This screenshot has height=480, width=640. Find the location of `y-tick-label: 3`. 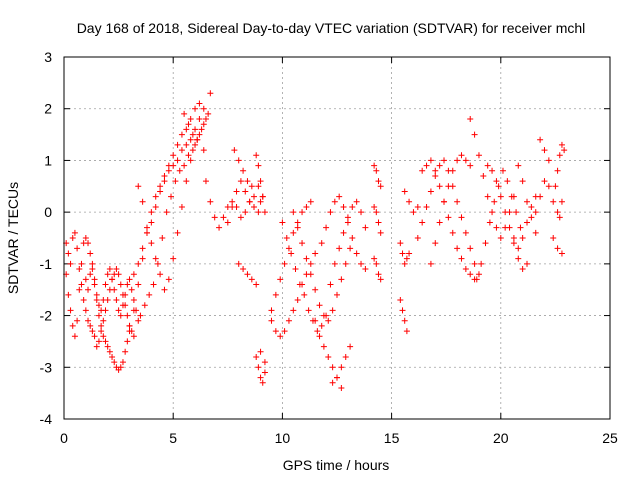

y-tick-label: 3 is located at coordinates (48, 57).